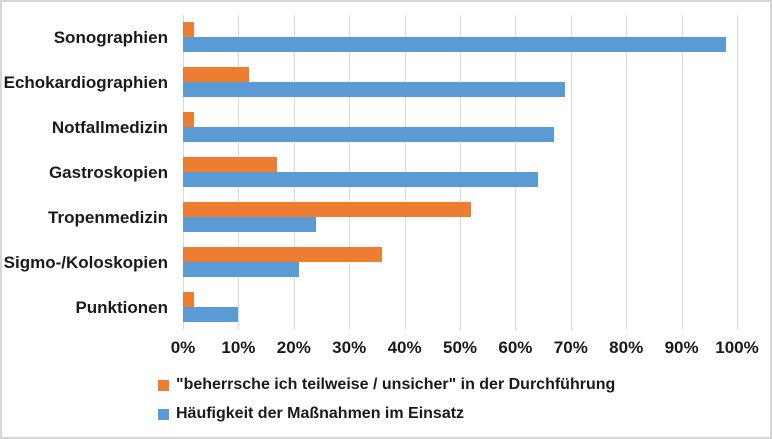 The height and width of the screenshot is (439, 772). I want to click on bar-unsicher-gastroskopien, so click(230, 164).